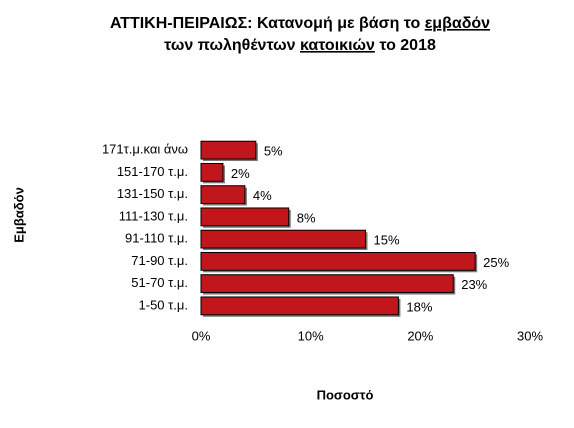  What do you see at coordinates (337, 45) in the screenshot?
I see `title-segment: κατοικιών` at bounding box center [337, 45].